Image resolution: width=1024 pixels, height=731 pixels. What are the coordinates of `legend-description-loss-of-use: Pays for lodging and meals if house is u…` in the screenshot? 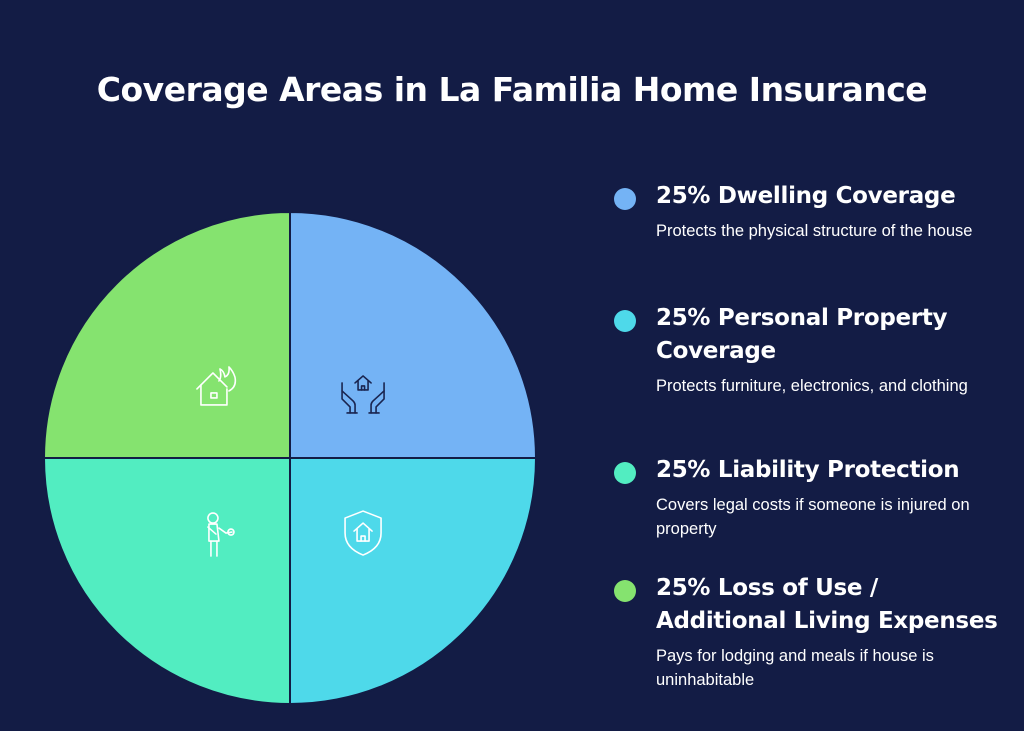 It's located at (795, 668).